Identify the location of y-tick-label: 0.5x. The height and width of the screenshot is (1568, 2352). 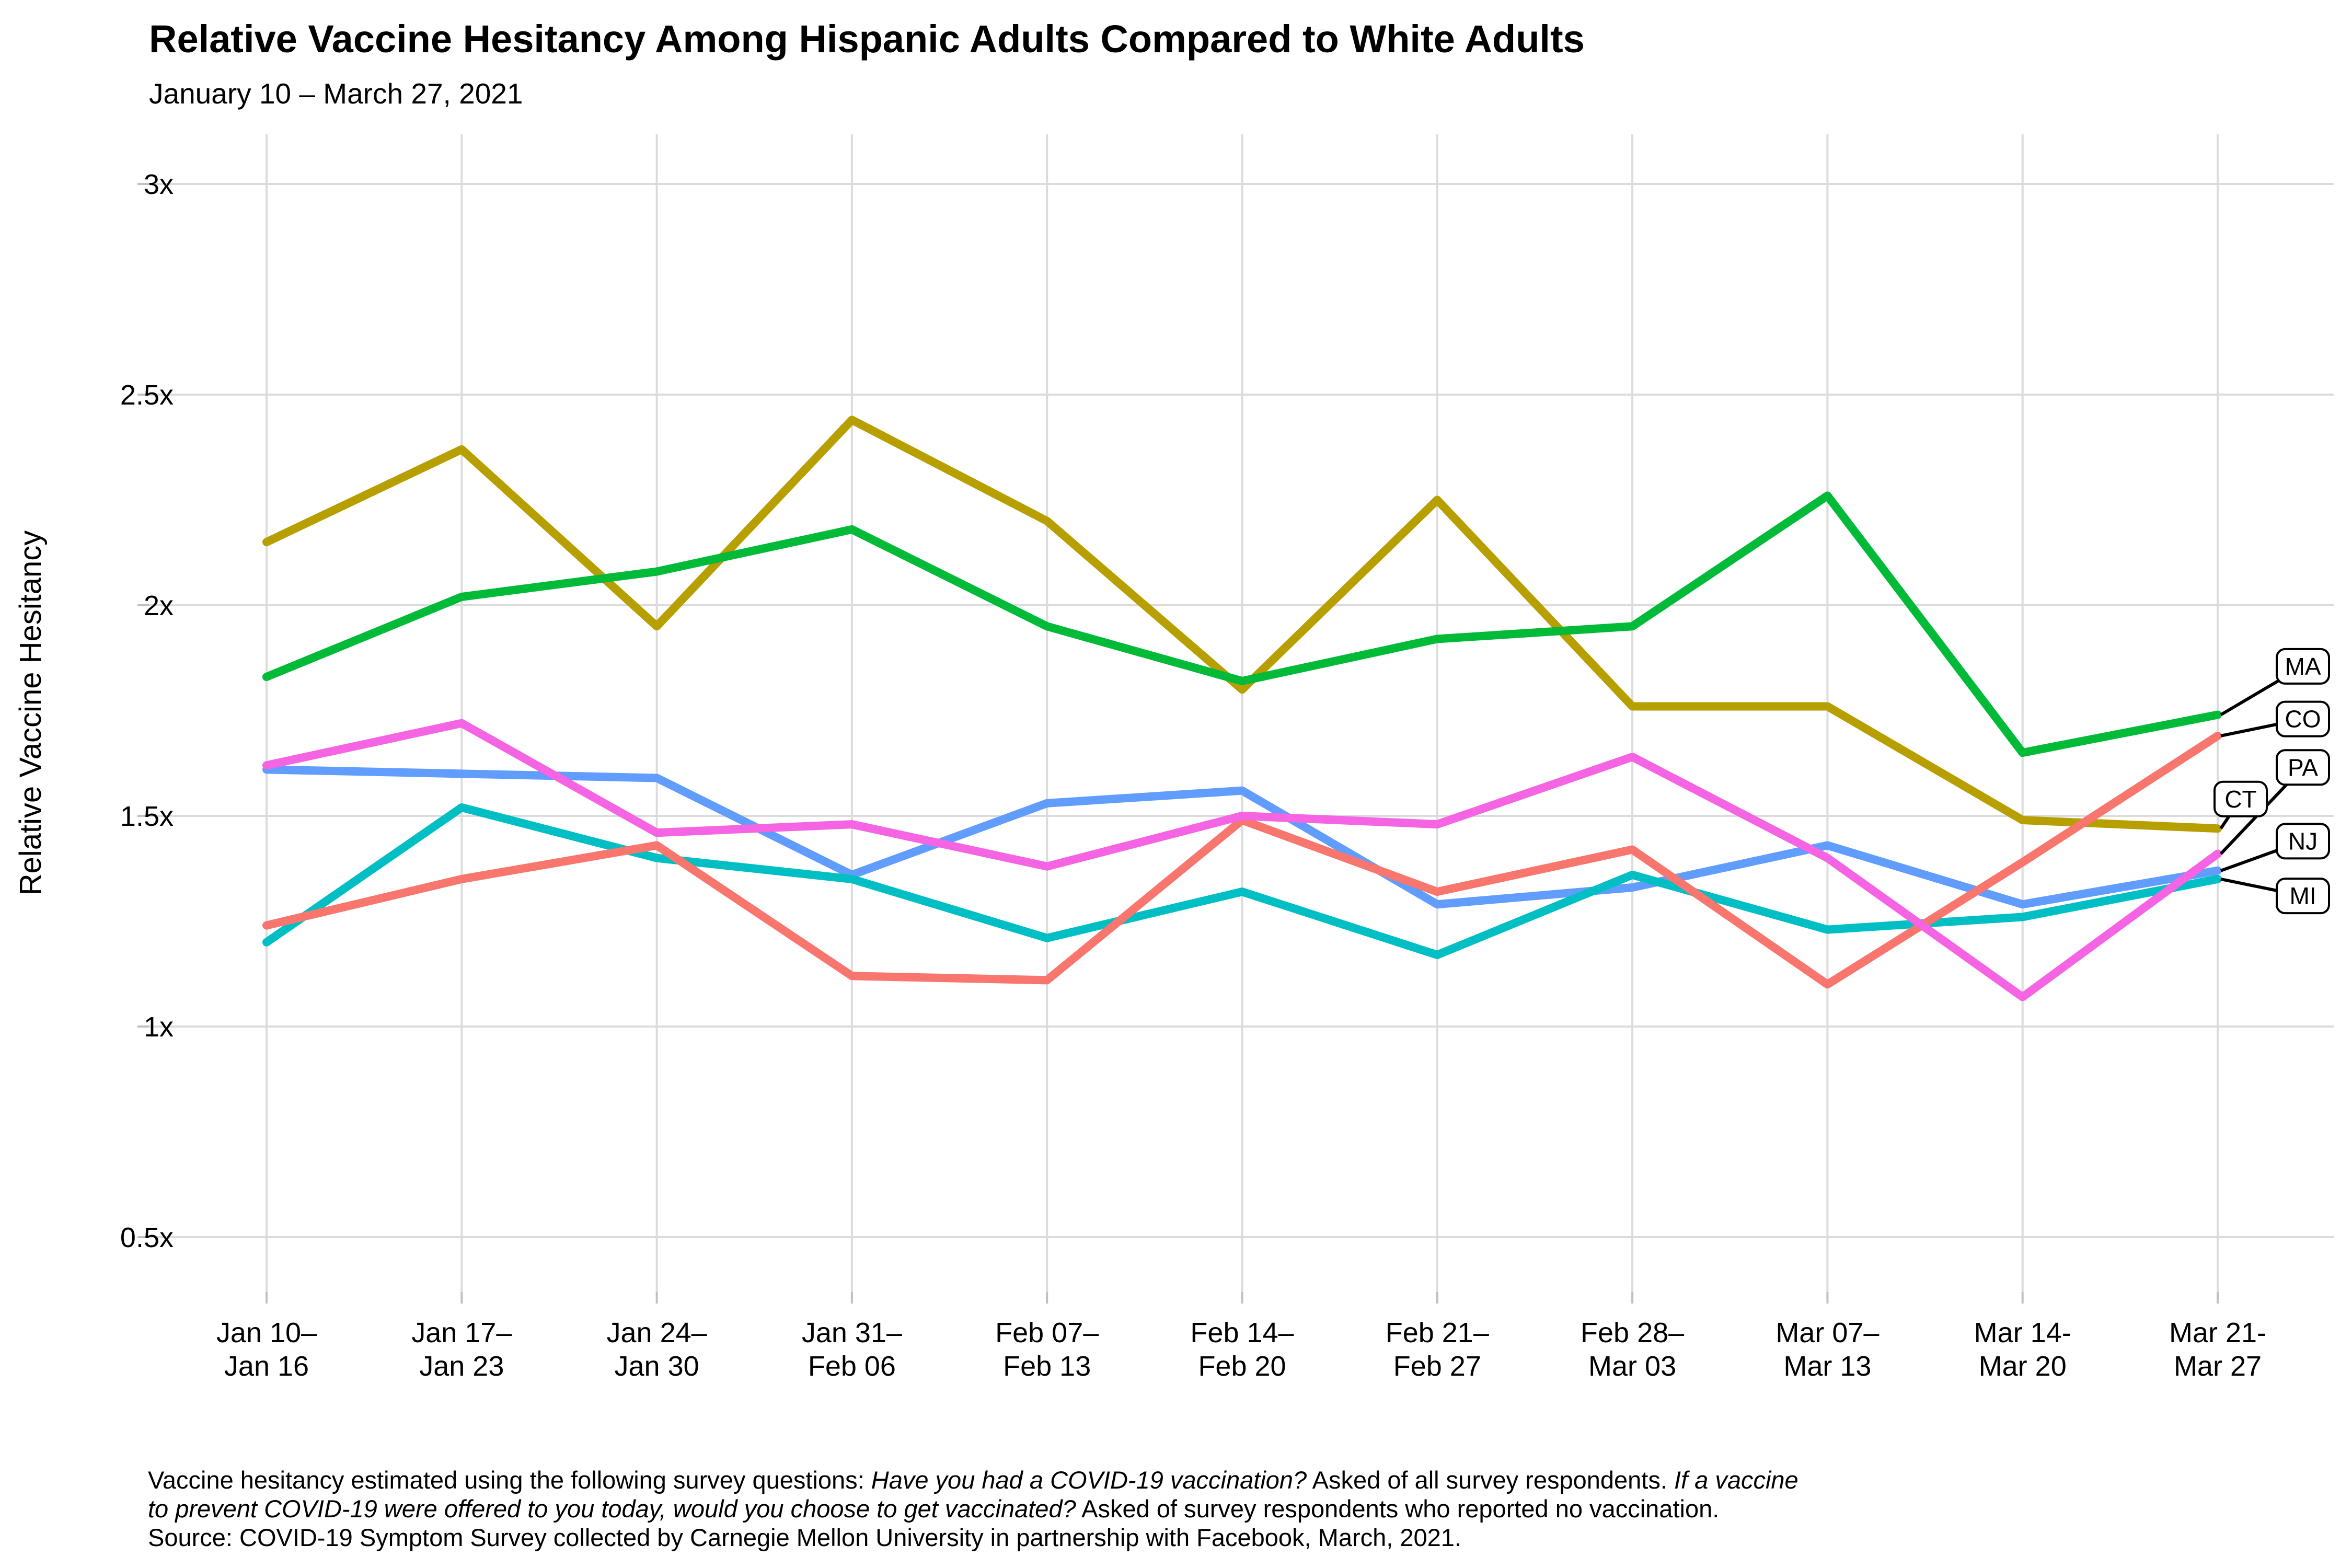
(147, 1237).